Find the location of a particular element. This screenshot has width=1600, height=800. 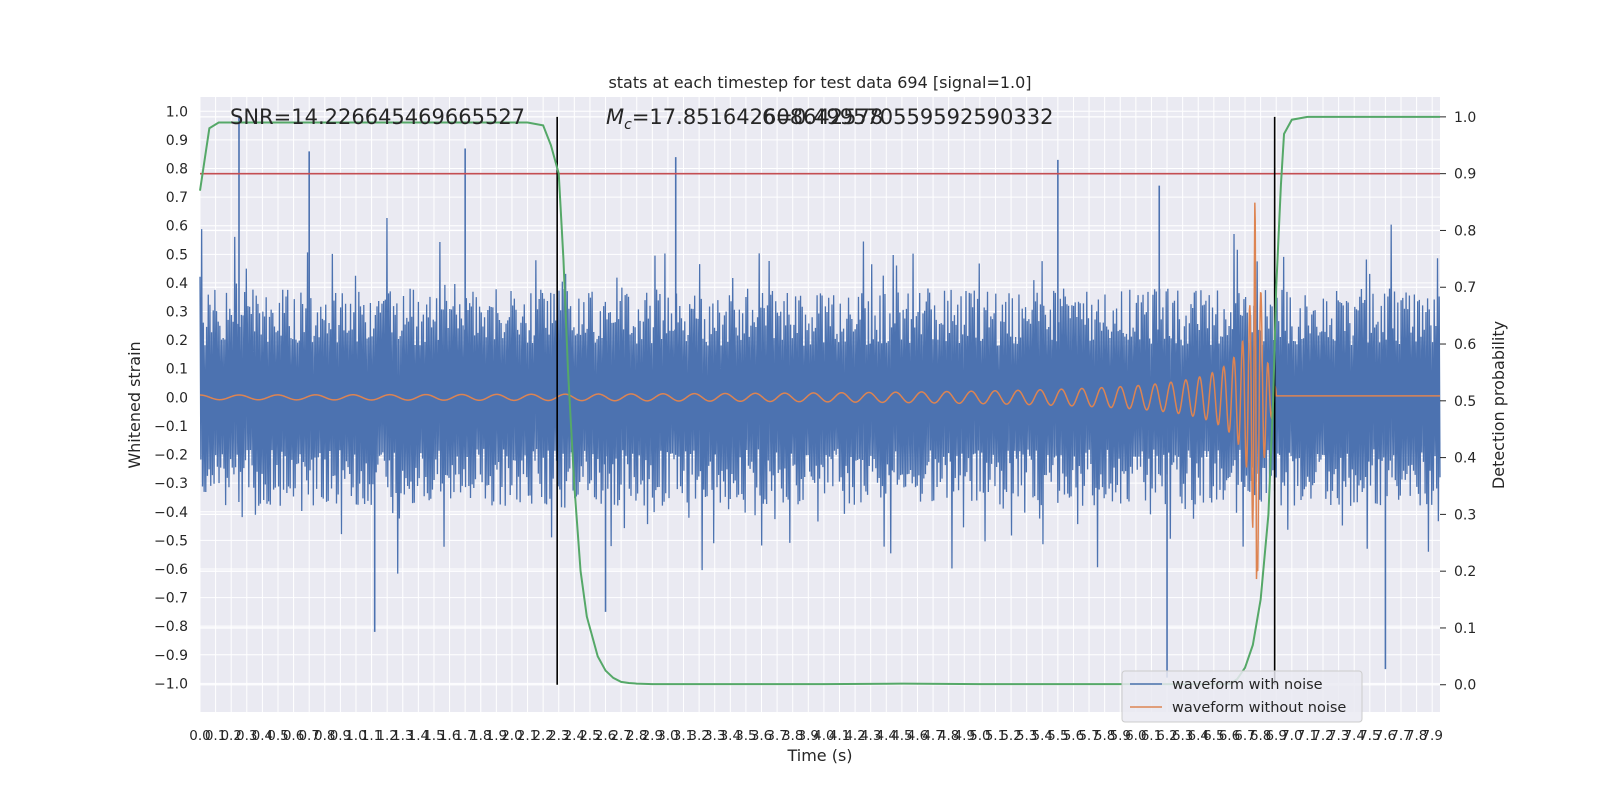

y2-tick-label: 0.1 is located at coordinates (1465, 629).